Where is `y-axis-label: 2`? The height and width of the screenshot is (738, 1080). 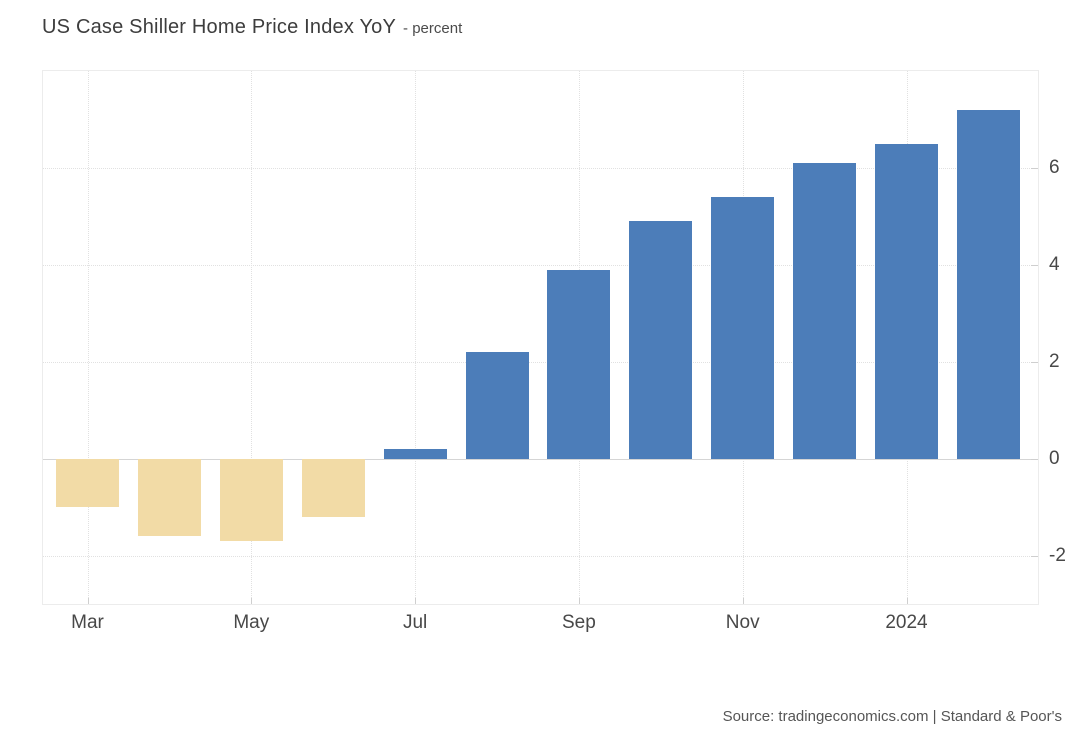
y-axis-label: 2 is located at coordinates (1054, 361).